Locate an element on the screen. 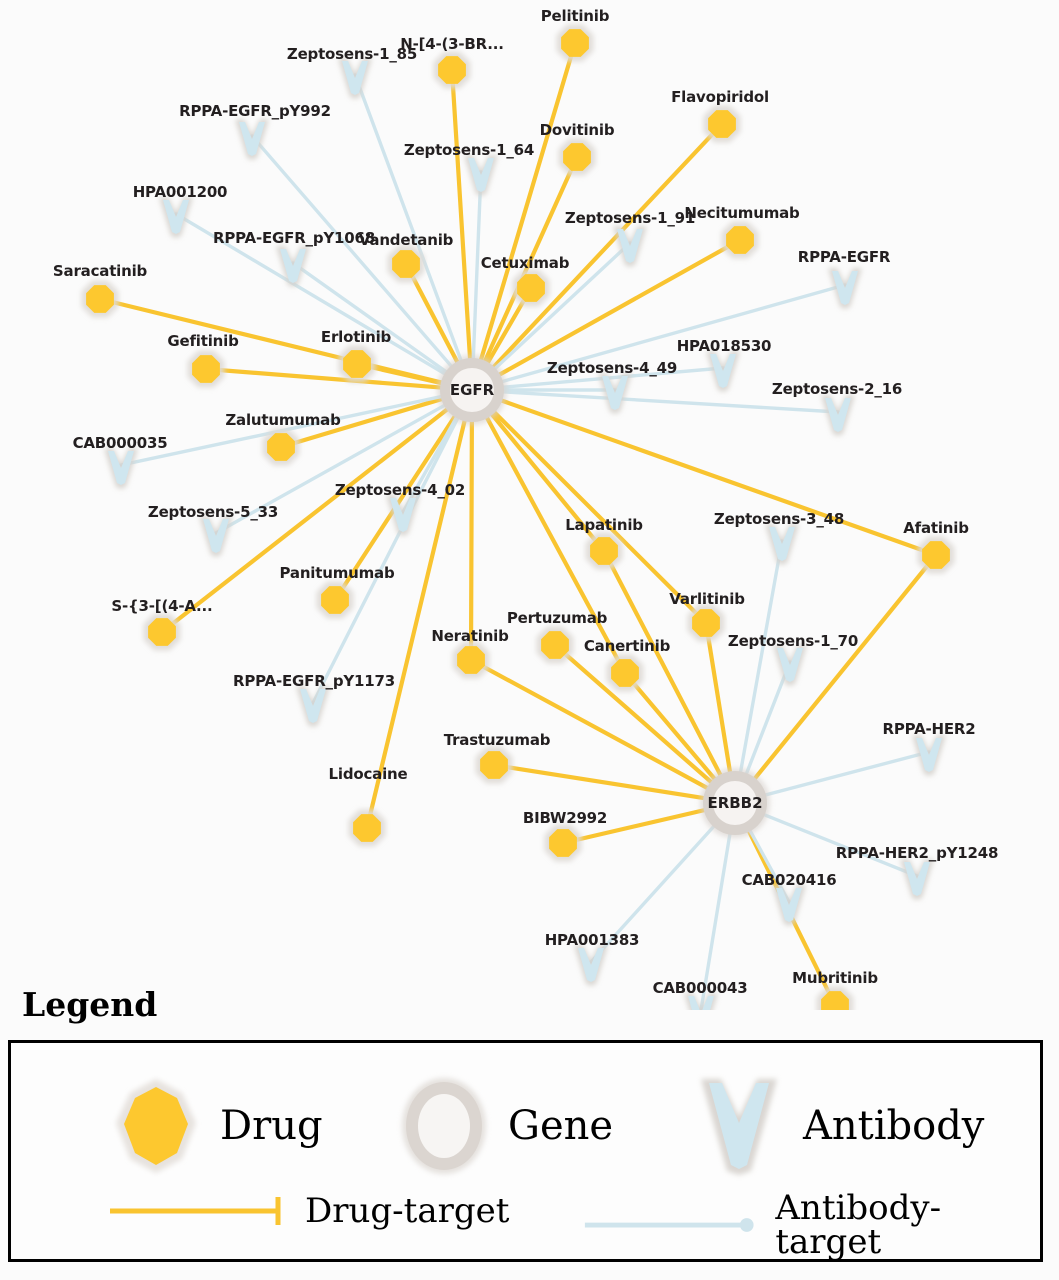 The height and width of the screenshot is (1280, 1059). legend-item-drug-target: Drug-target is located at coordinates (307, 1211).